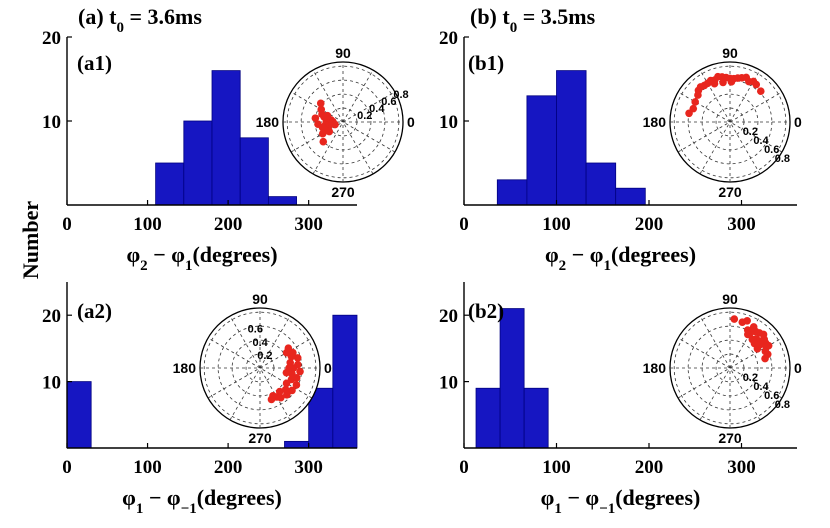 This screenshot has width=830, height=528. Describe the element at coordinates (140, 20) in the screenshot. I see `column-title-a1: (a) t0 = 3.6ms` at that location.